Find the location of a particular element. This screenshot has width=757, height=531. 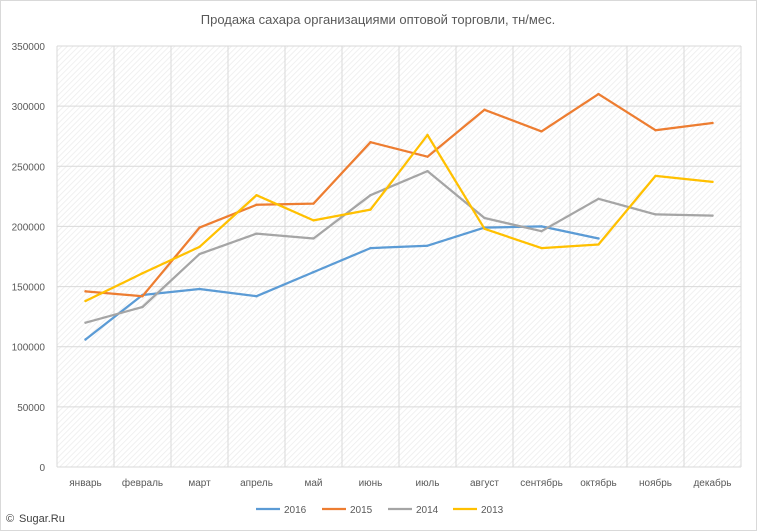

legend-label: 2015 is located at coordinates (361, 510).